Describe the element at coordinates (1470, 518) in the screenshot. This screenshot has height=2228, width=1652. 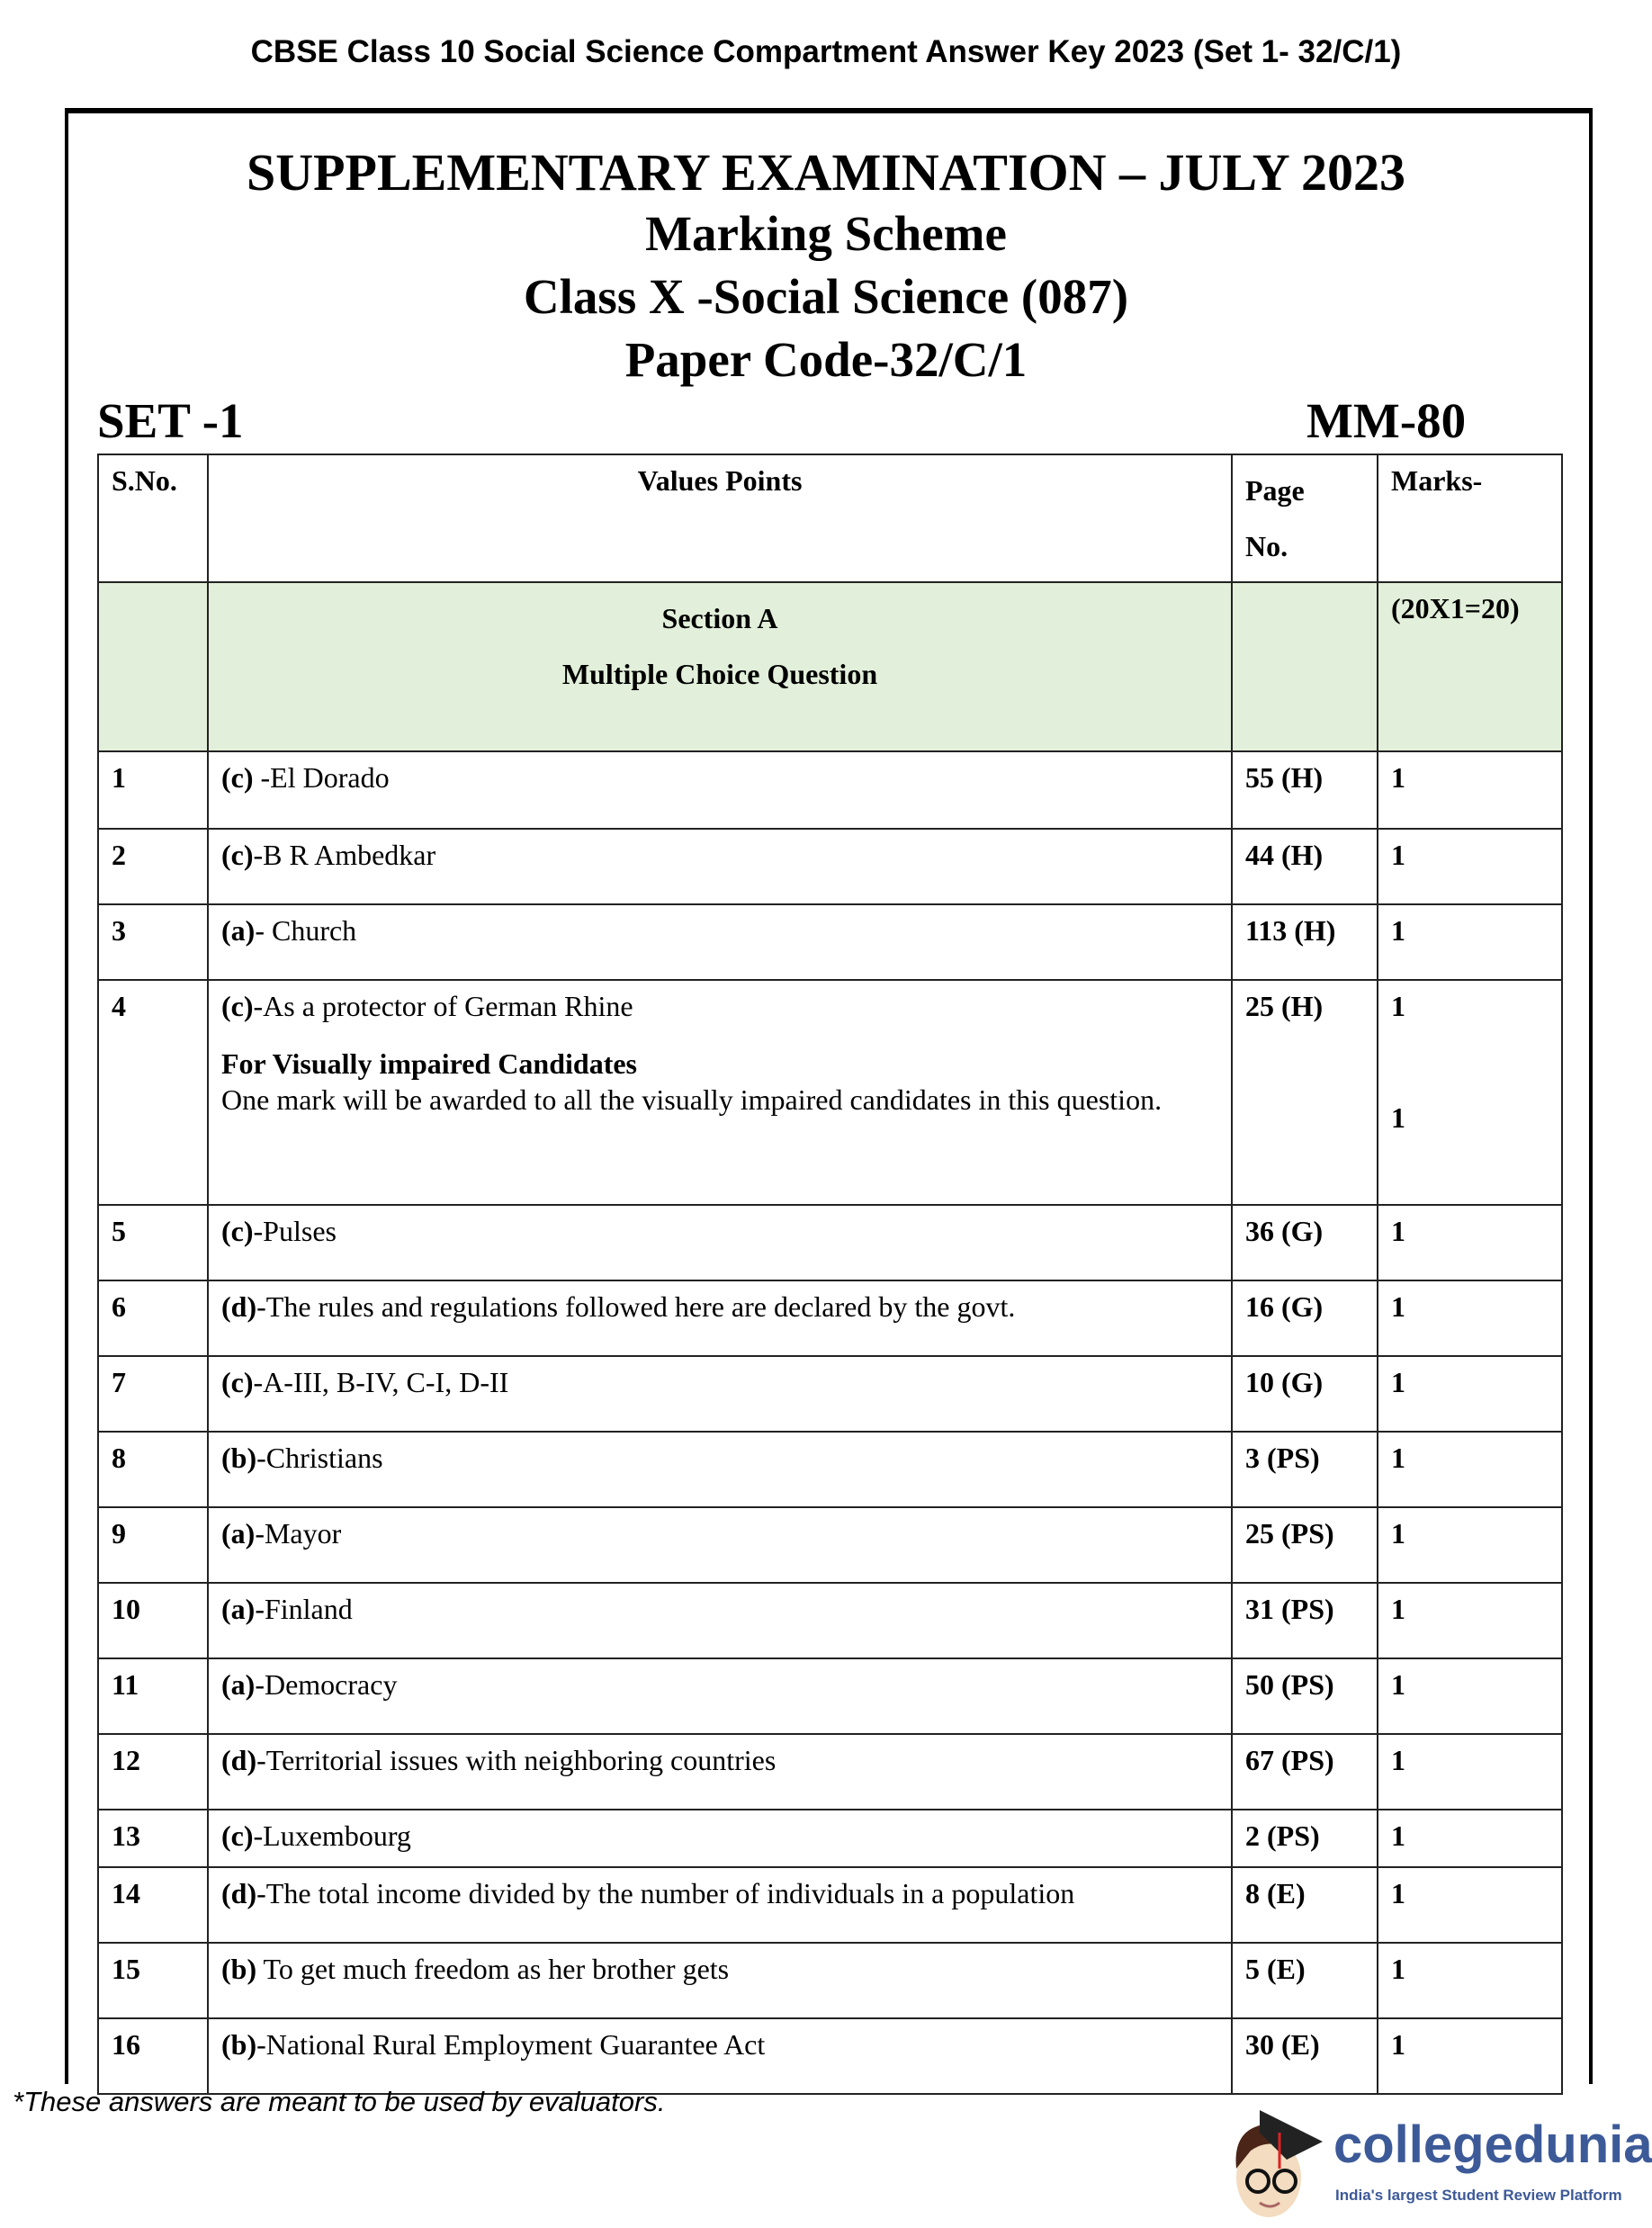
I see `header-marks: Marks-` at that location.